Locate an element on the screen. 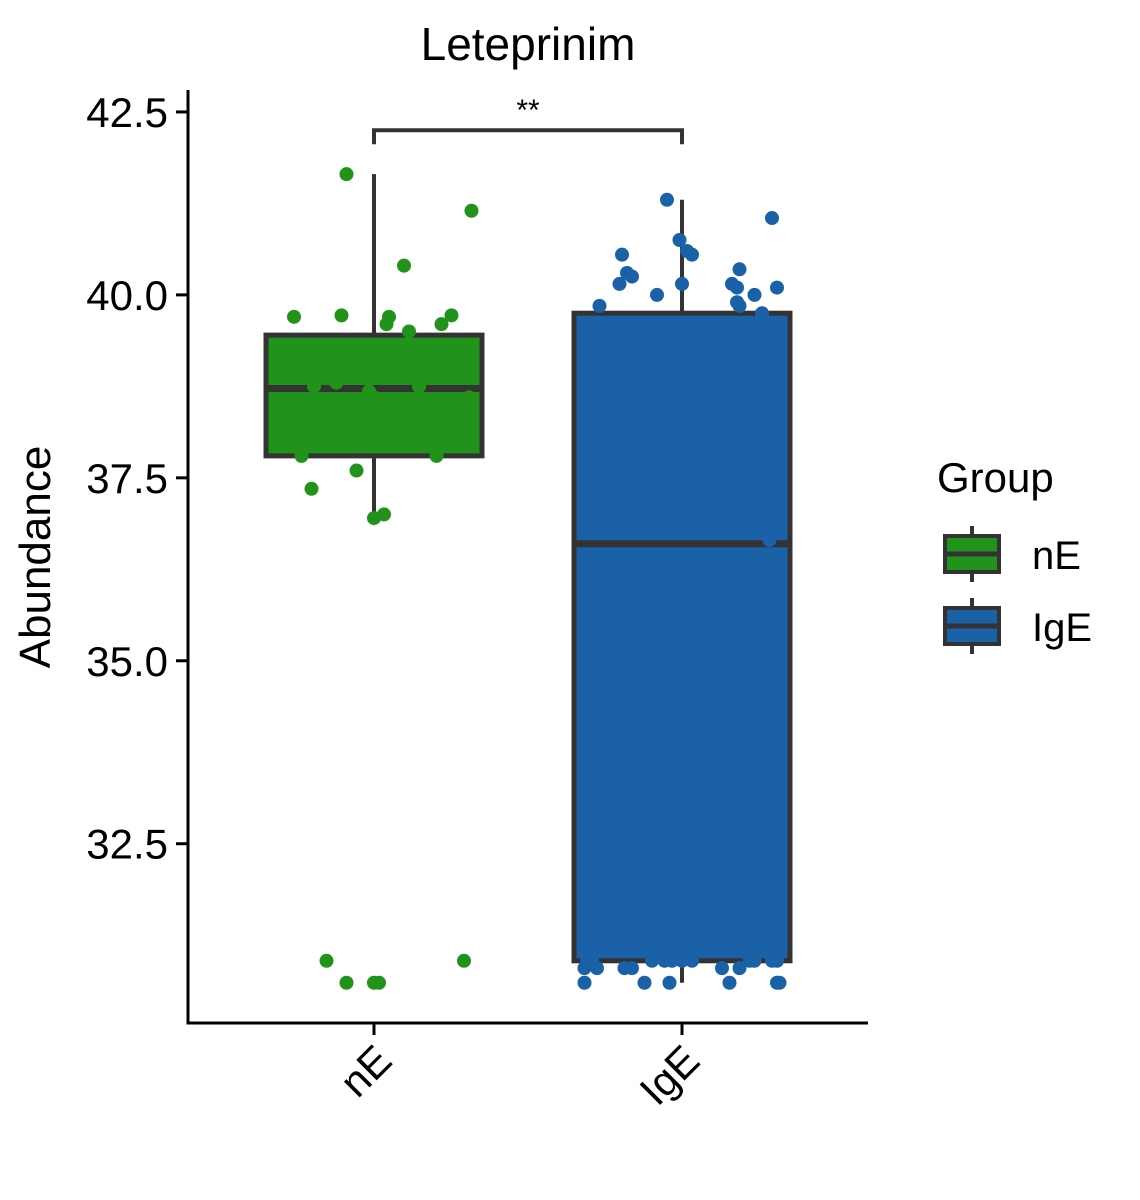 The width and height of the screenshot is (1140, 1200). y-ticks: 32.5 35.0 37.5 40.0 42.5 is located at coordinates (137, 478).